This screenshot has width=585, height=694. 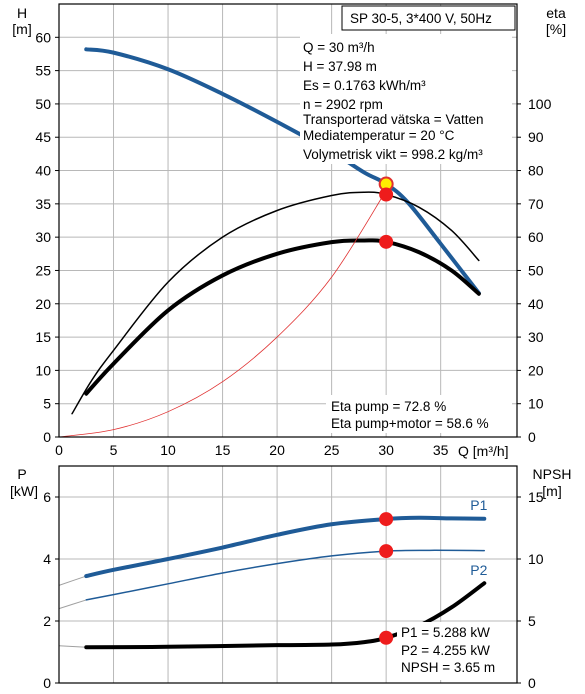 What do you see at coordinates (536, 171) in the screenshot?
I see `right-tick-label: 80` at bounding box center [536, 171].